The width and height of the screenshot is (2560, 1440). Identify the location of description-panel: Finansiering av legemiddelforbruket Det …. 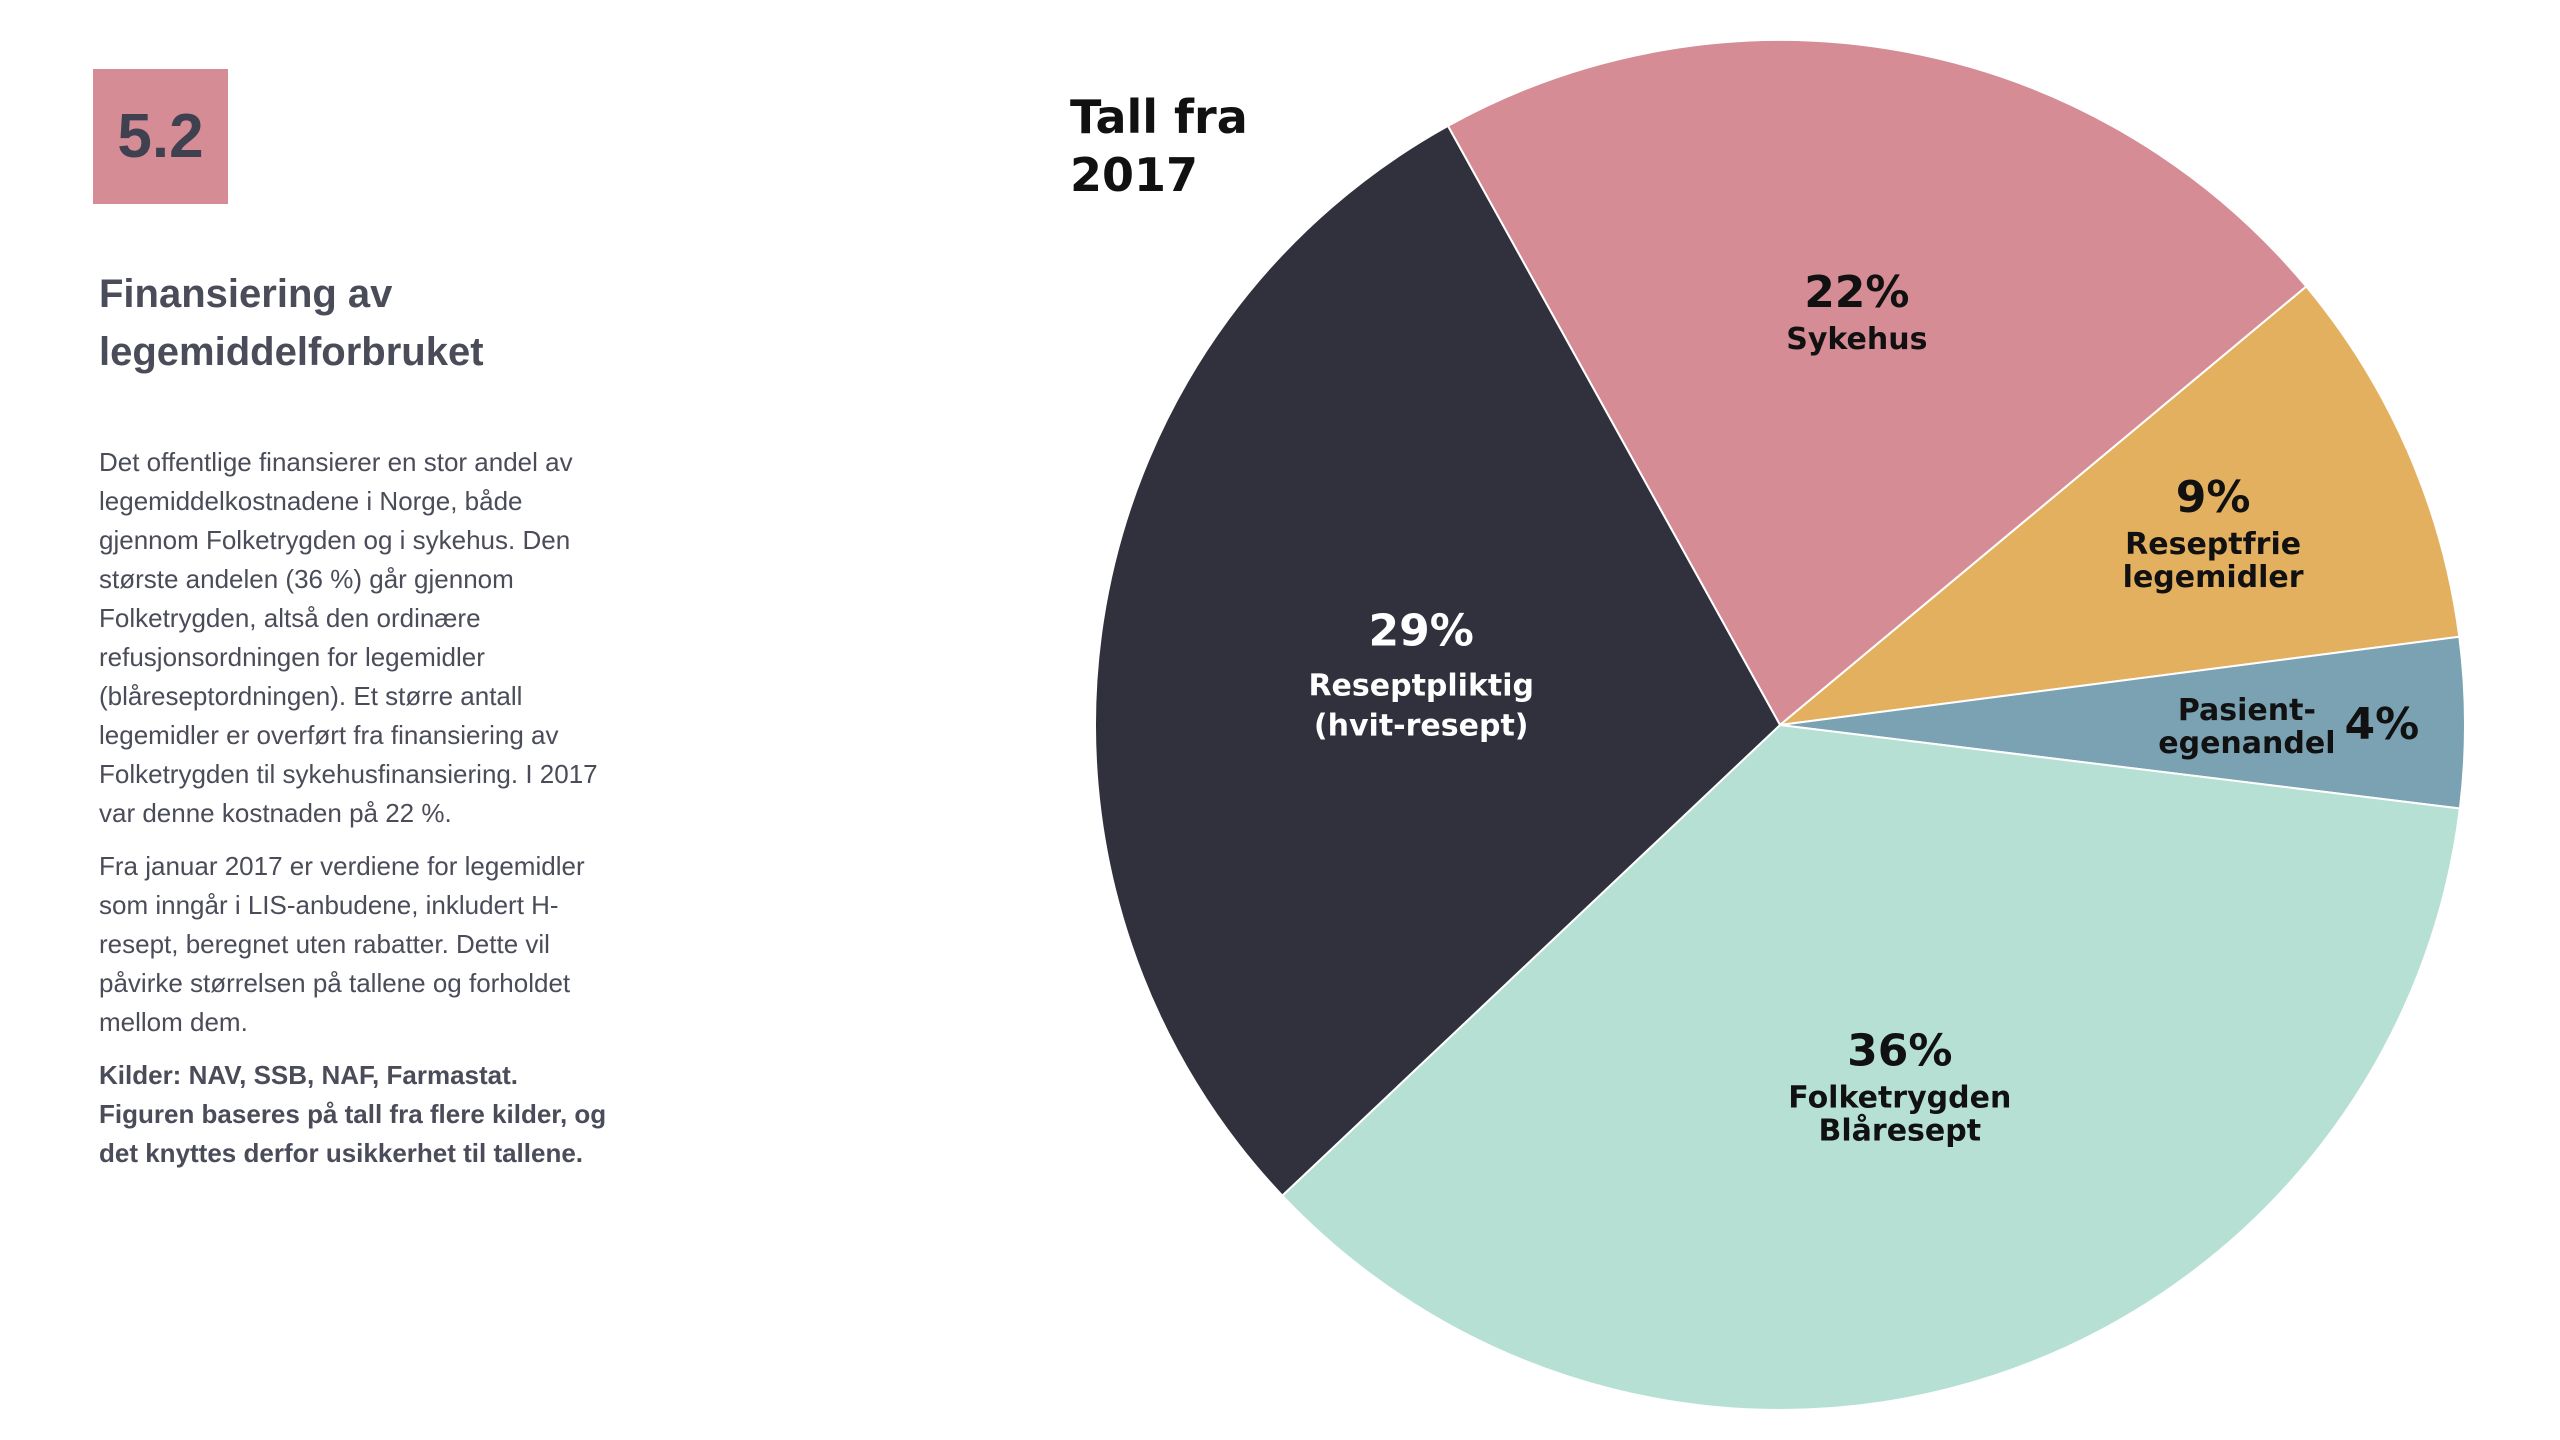
(359, 726).